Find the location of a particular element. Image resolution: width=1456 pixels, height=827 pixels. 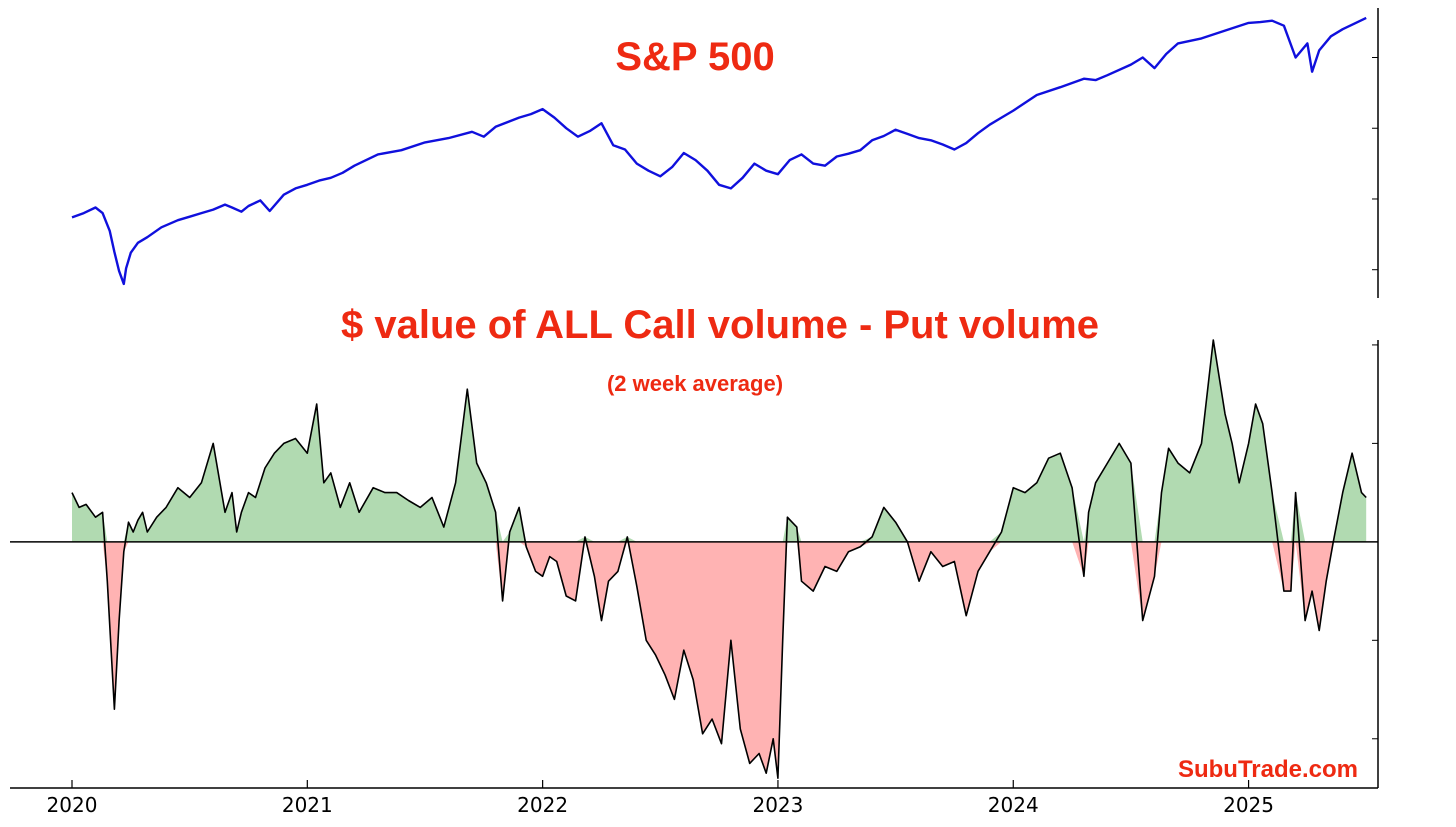

sp500-y-ticks is located at coordinates (1375, 164).